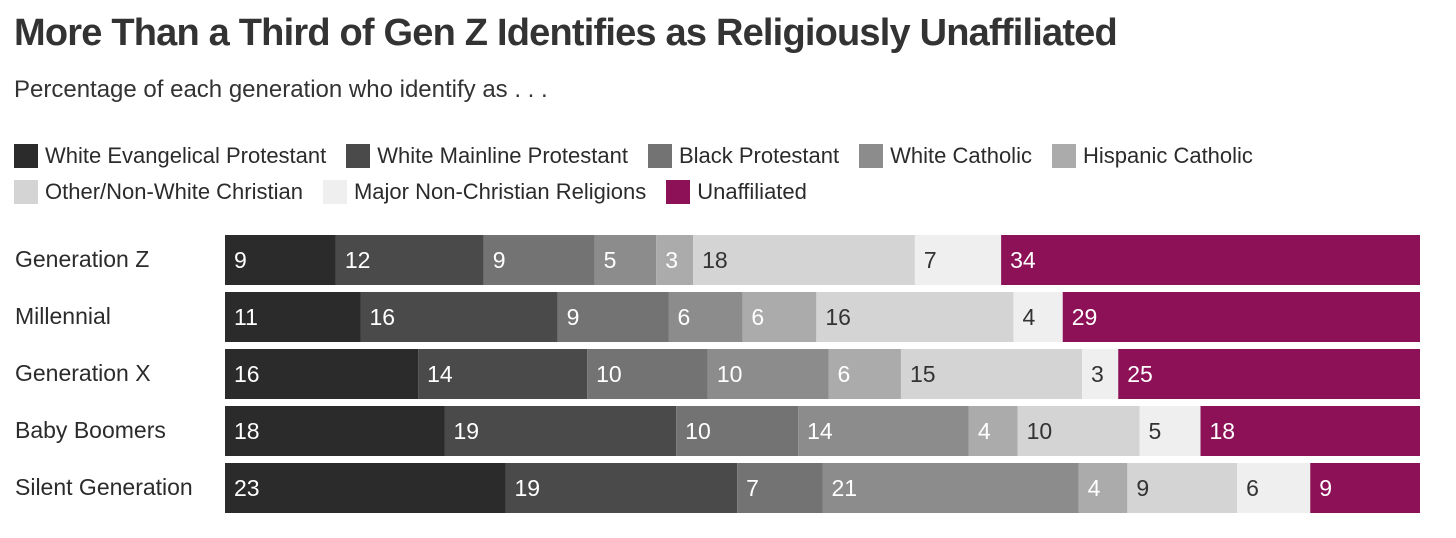 The image size is (1456, 538). Describe the element at coordinates (174, 191) in the screenshot. I see `legend-label: Other/Non-White Christian` at that location.